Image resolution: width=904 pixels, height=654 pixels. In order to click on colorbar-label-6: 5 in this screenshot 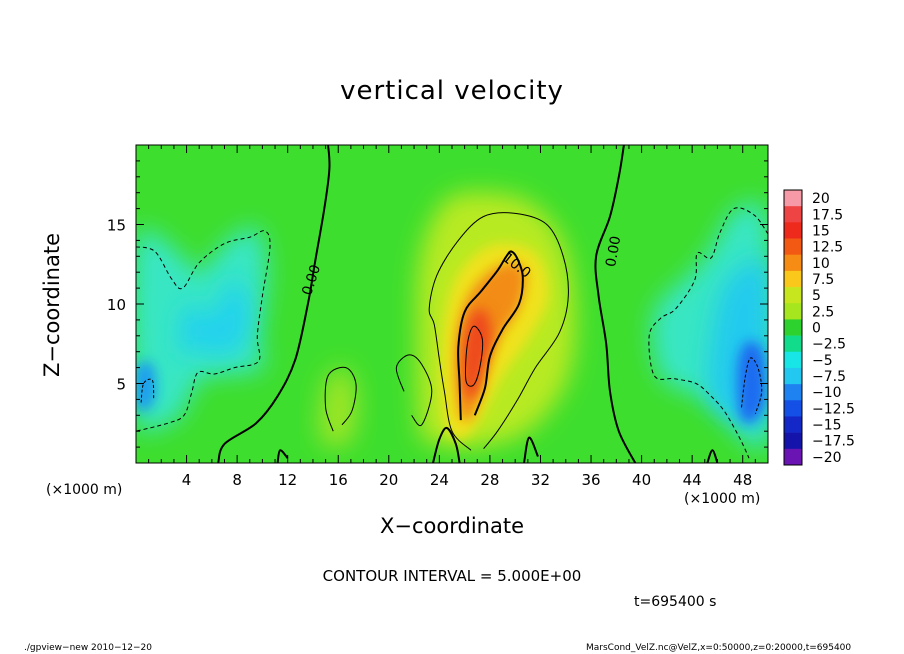, I will do `click(816, 296)`.